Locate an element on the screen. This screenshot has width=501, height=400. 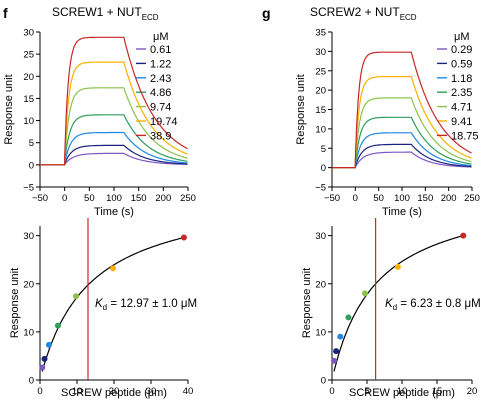
legend-entry-9.41: 9.41 is located at coordinates (461, 122).